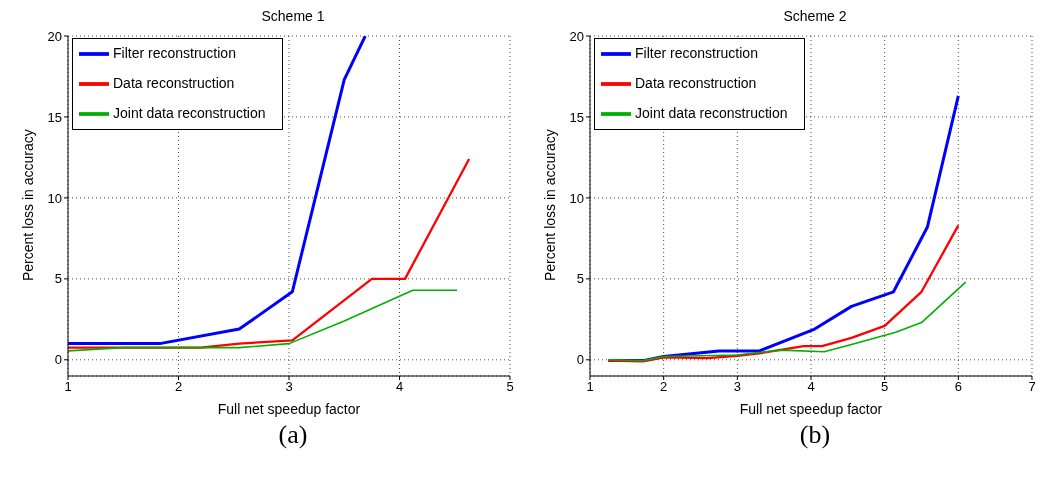 This screenshot has height=479, width=1051. I want to click on x-tick-label: 6, so click(958, 387).